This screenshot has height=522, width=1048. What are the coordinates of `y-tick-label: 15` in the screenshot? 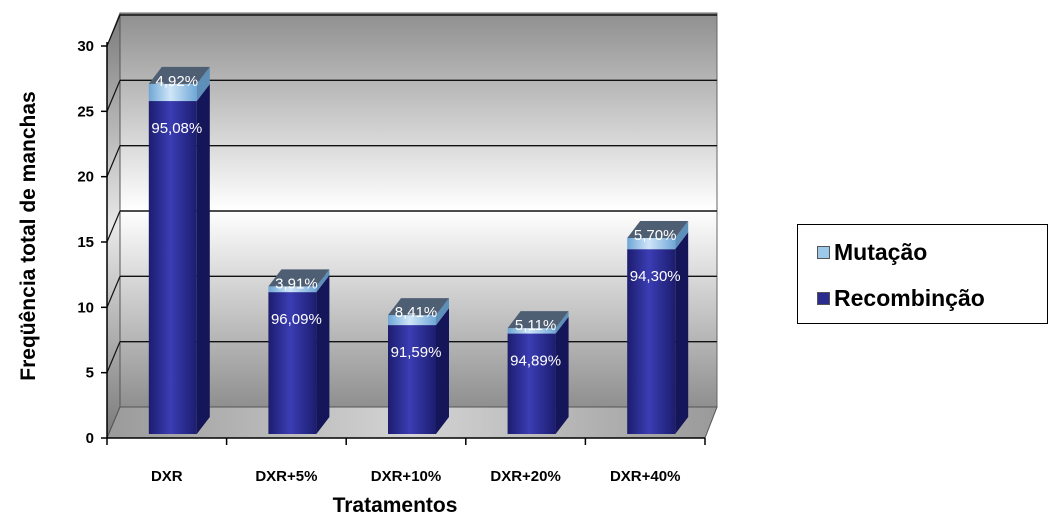 It's located at (85, 242).